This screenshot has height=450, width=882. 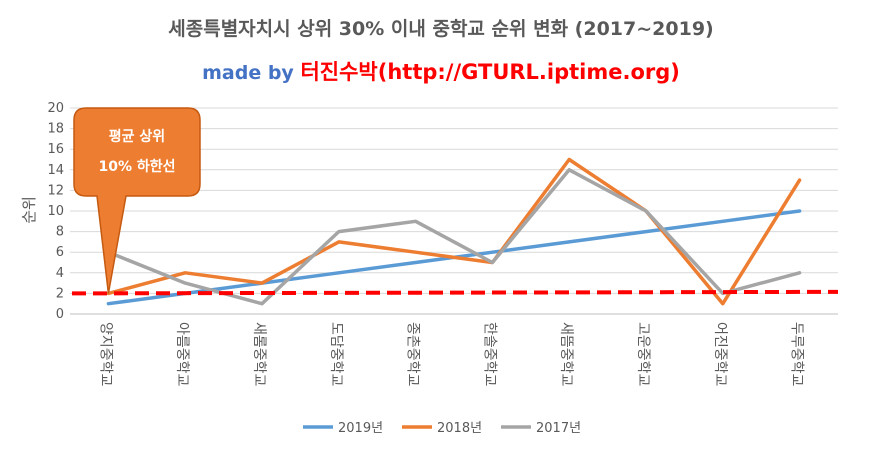 What do you see at coordinates (29, 210) in the screenshot?
I see `y-axis-label: 순위` at bounding box center [29, 210].